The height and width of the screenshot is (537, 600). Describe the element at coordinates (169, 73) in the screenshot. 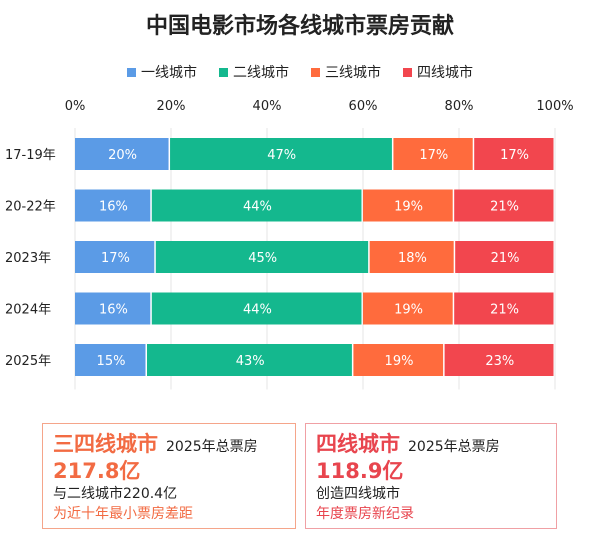

I see `legend-label: 一线城市` at that location.